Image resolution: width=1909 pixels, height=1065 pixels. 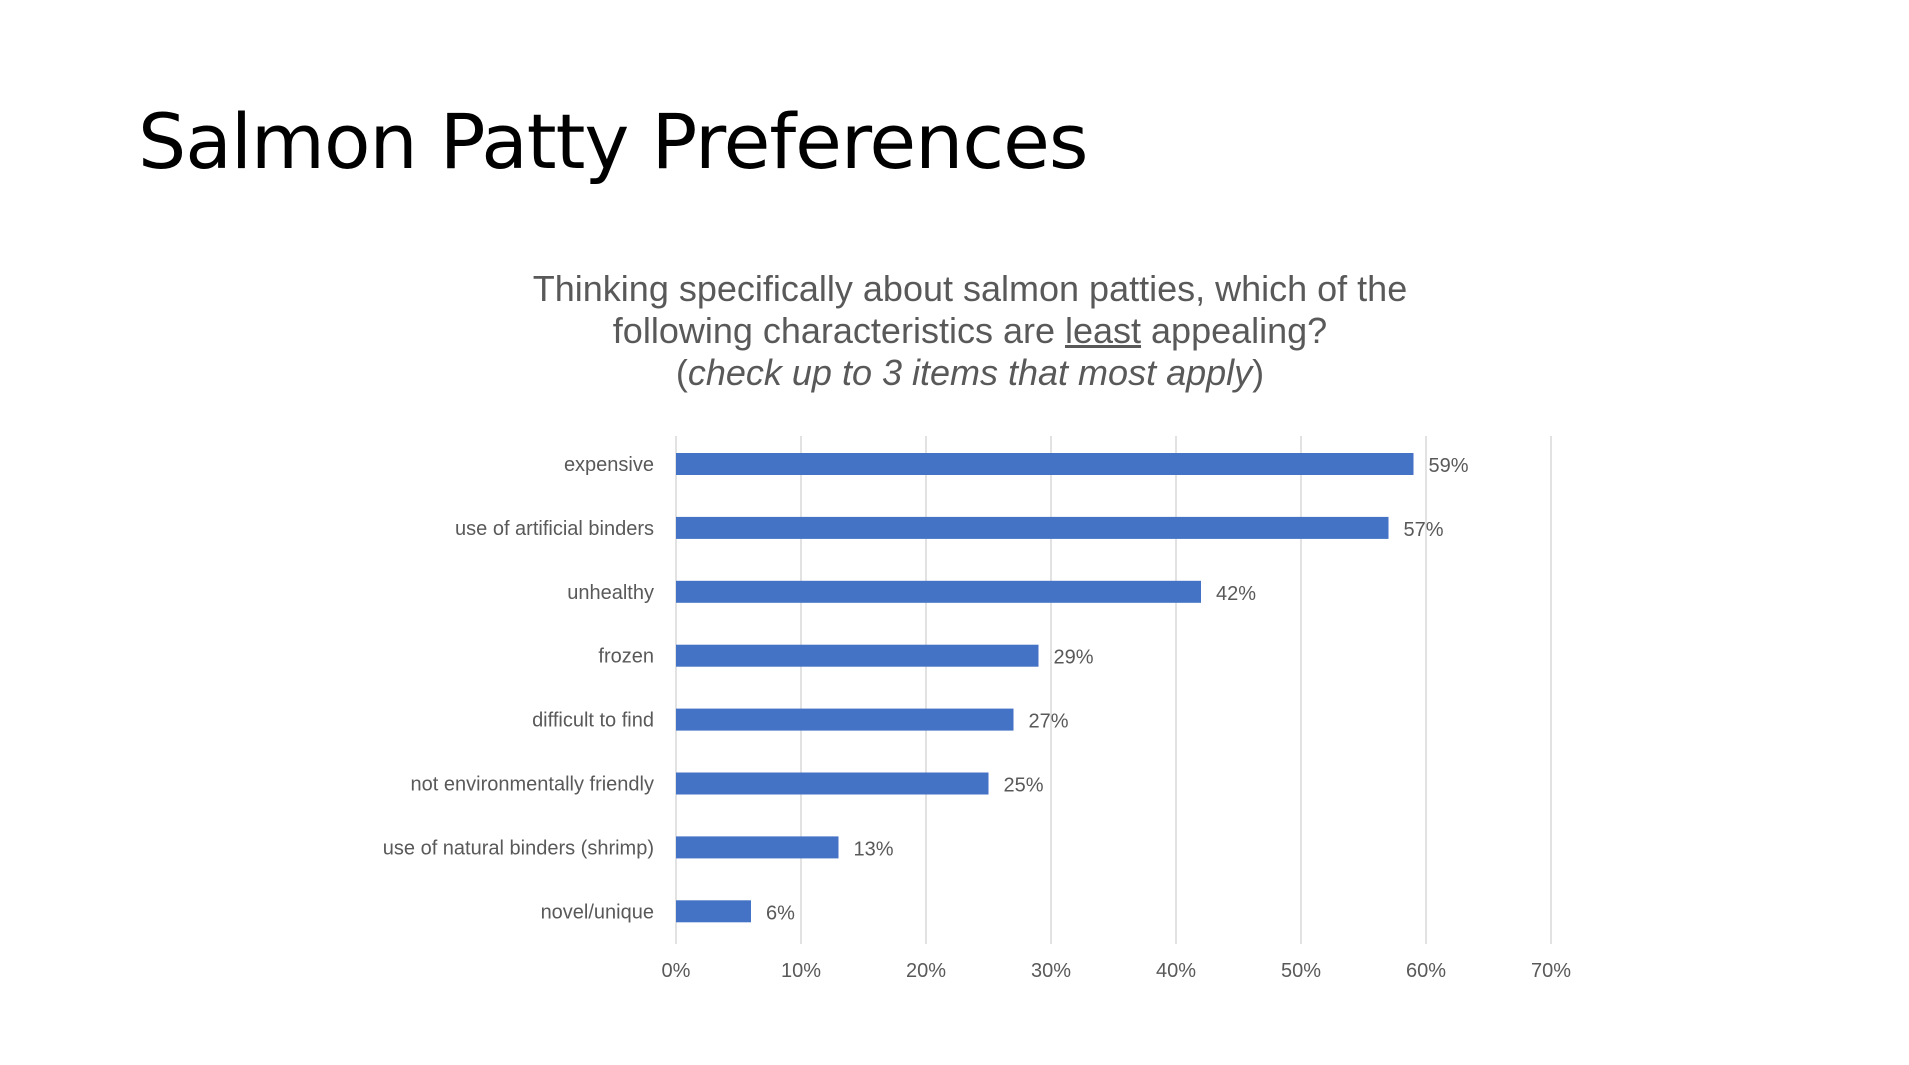 I want to click on bar-use-of-artificial-binders, so click(x=1032, y=527).